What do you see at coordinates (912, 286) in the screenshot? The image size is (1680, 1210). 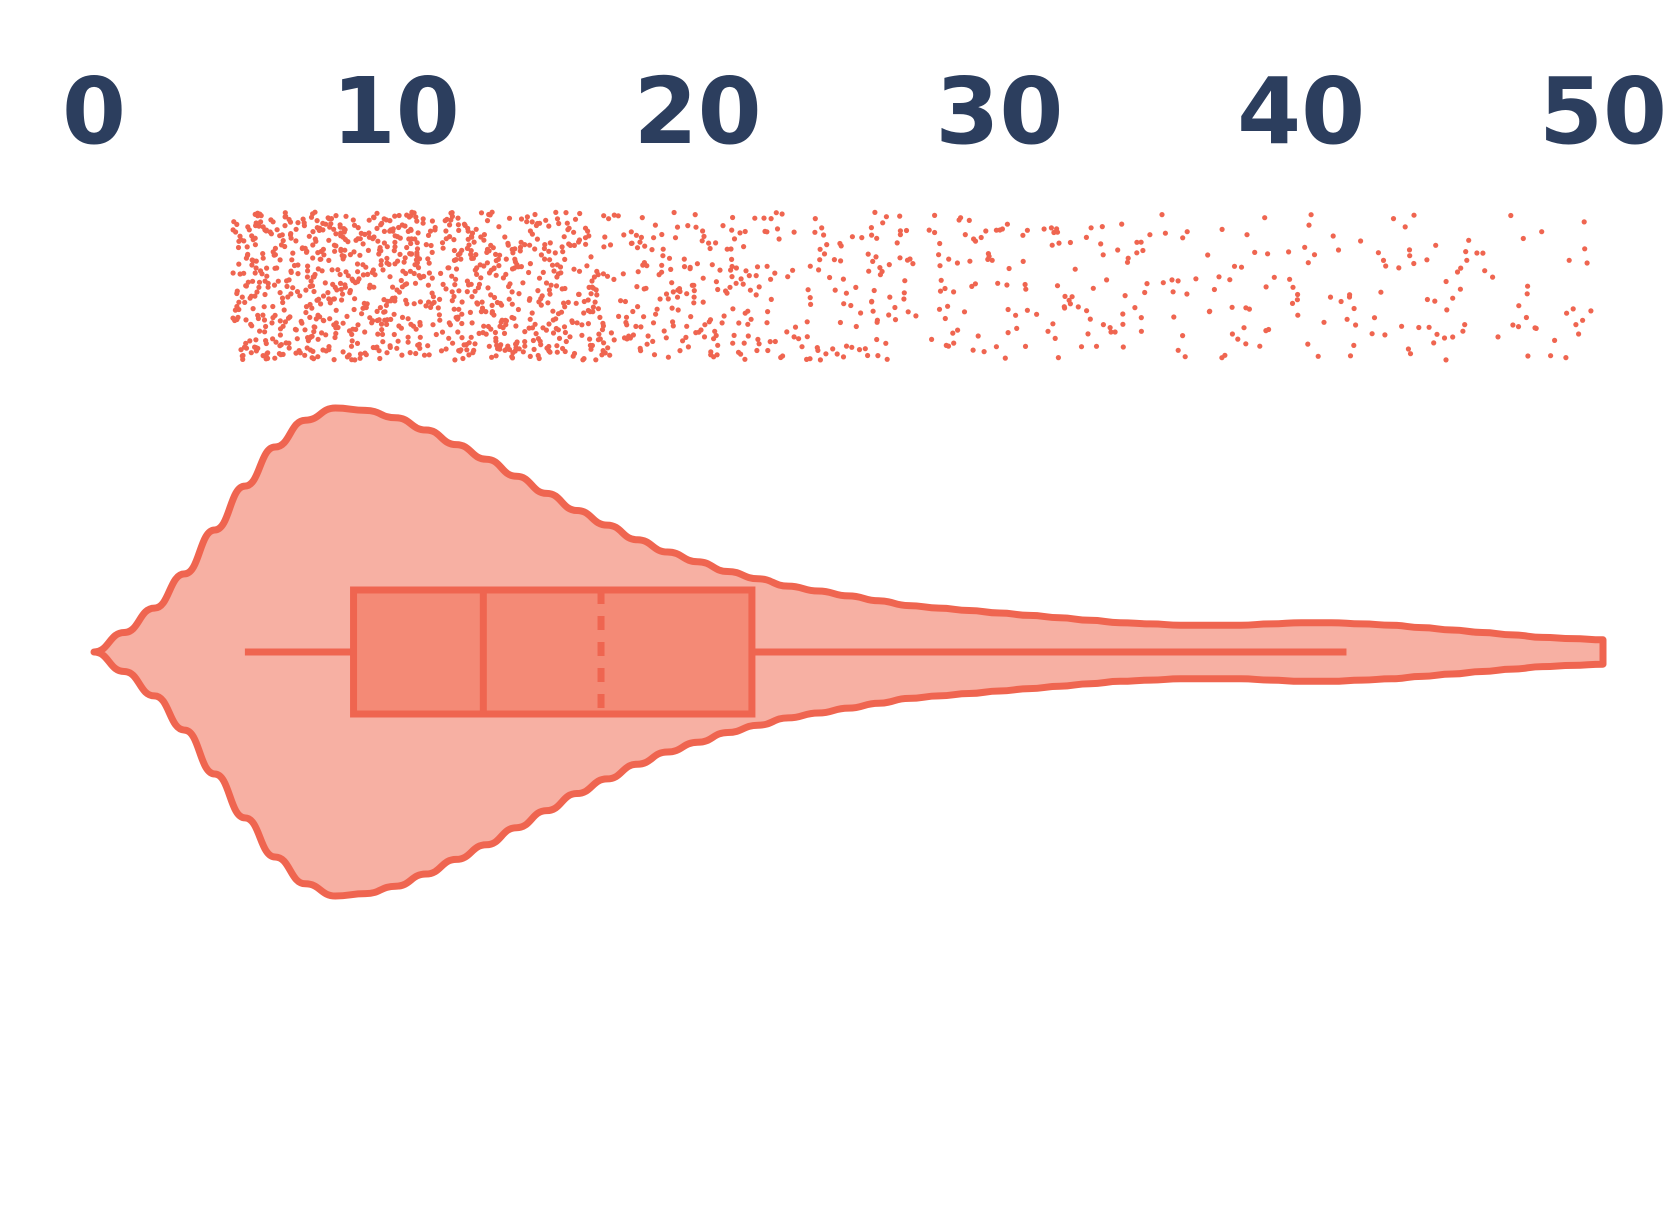 I see `raw-points` at bounding box center [912, 286].